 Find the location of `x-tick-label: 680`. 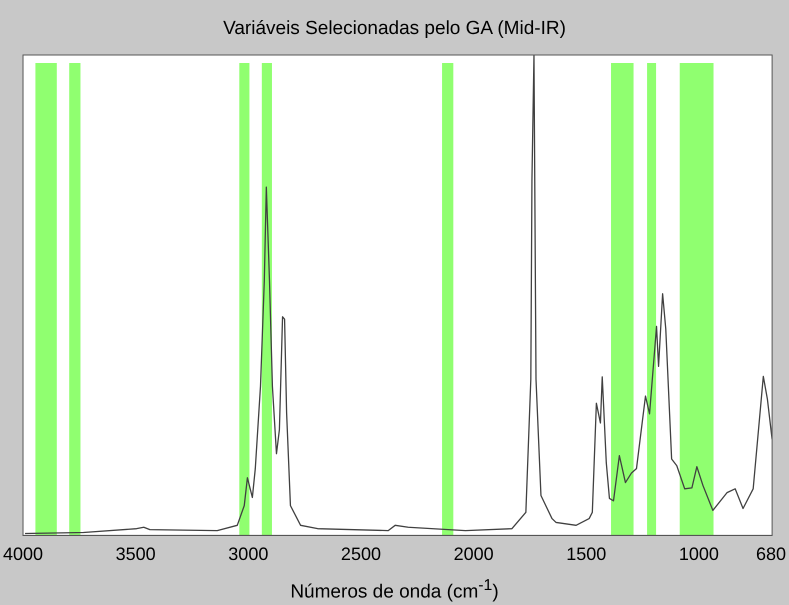

x-tick-label: 680 is located at coordinates (771, 554).